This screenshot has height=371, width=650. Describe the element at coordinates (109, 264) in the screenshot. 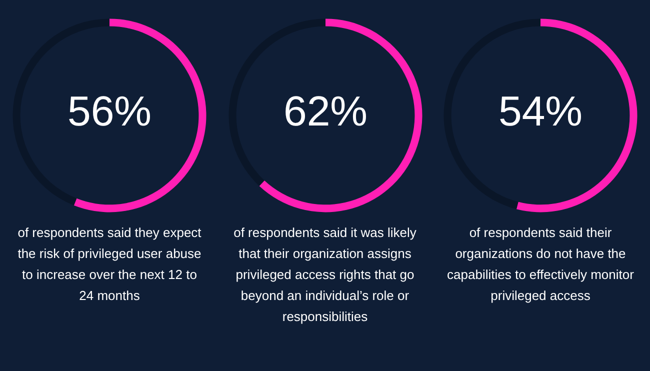

I see `text: of respondents said they expect the risk of privileged user abuse to increase over the next 12 to 24 months` at that location.